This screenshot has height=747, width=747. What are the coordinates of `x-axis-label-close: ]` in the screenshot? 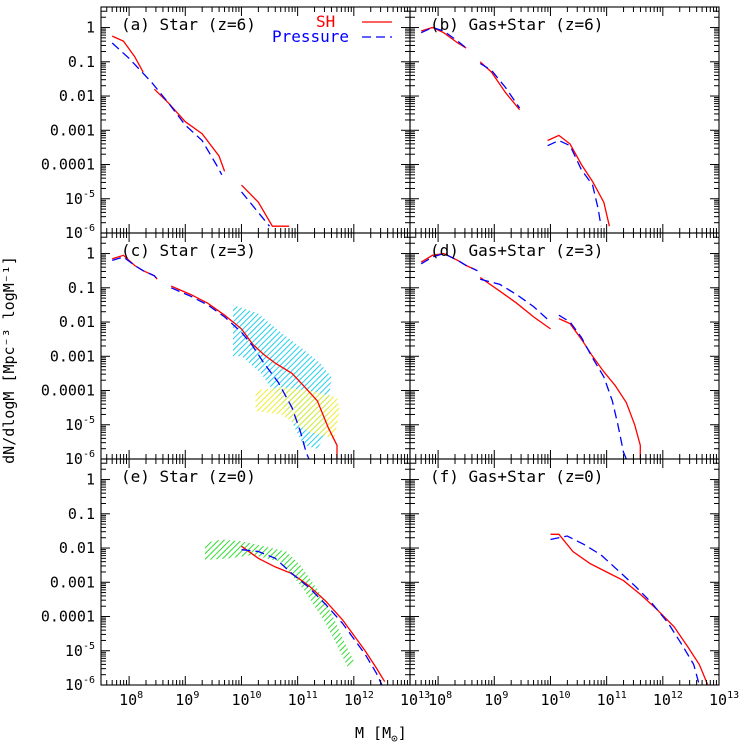 It's located at (402, 733).